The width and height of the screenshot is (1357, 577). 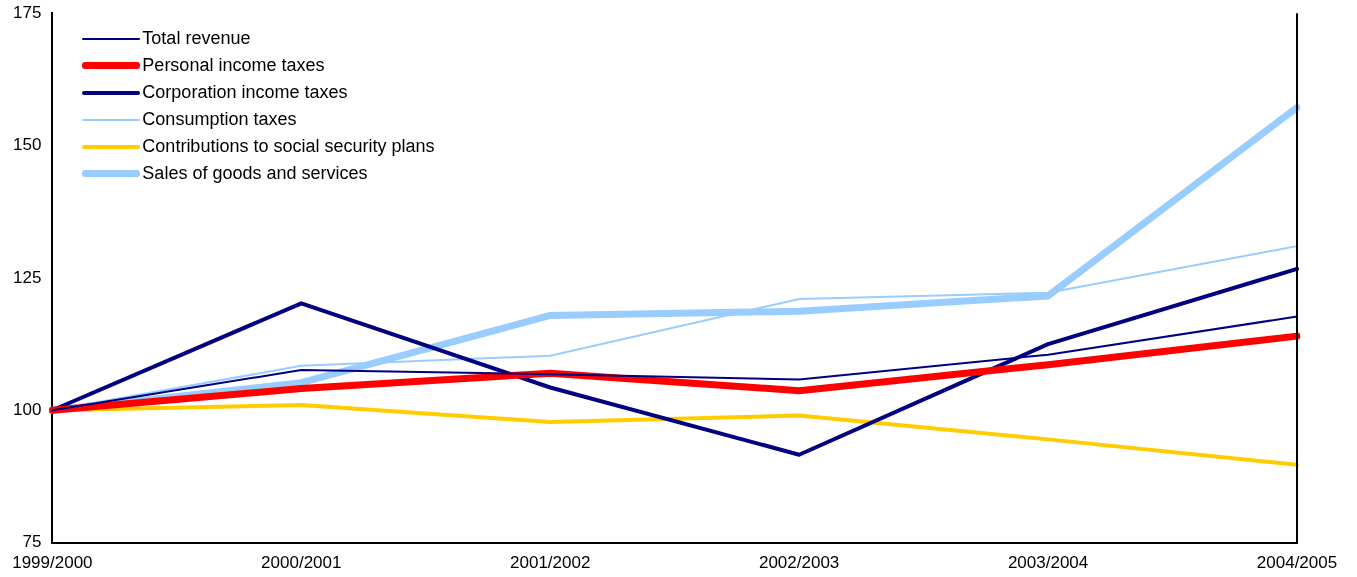 I want to click on legend-label: Corporation income taxes, so click(x=245, y=93).